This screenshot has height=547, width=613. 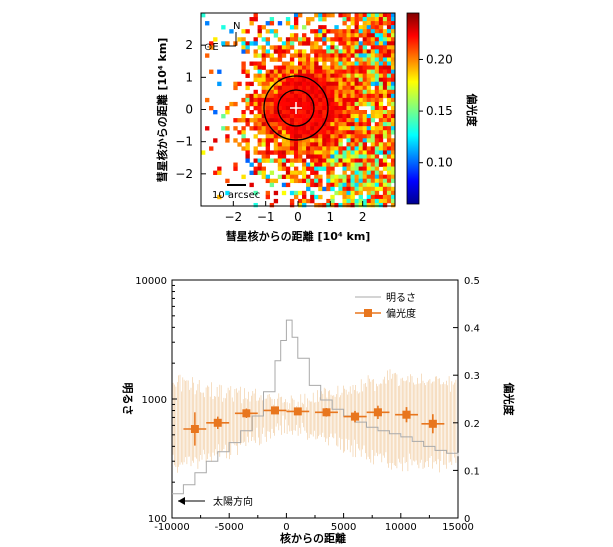 What do you see at coordinates (127, 399) in the screenshot?
I see `plot-left-ylabel: 明るさ` at bounding box center [127, 399].